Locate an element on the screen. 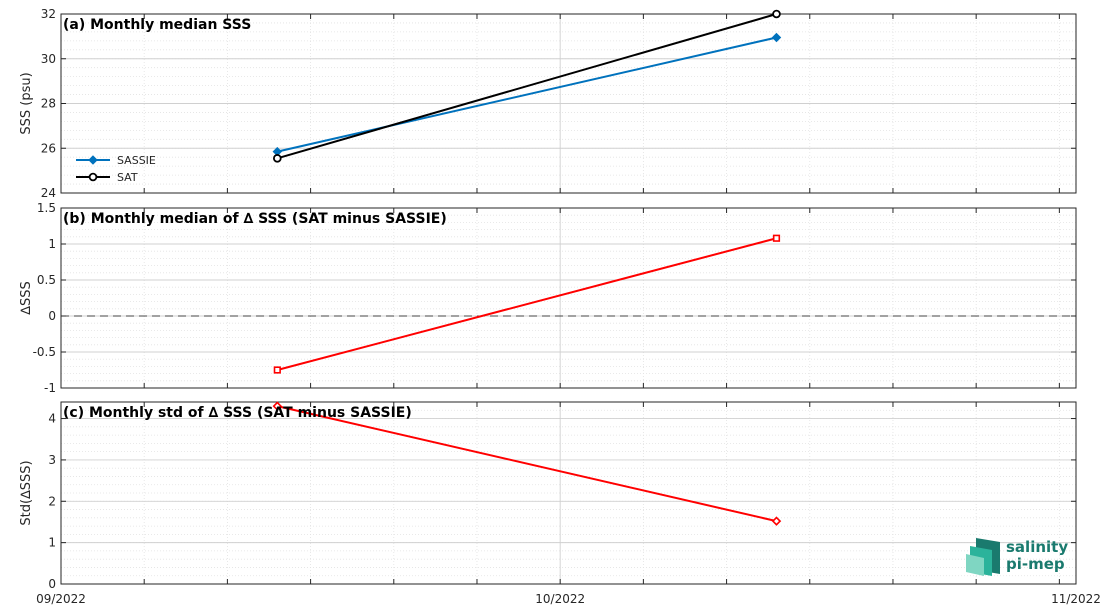  series-sat is located at coordinates (527, 86).